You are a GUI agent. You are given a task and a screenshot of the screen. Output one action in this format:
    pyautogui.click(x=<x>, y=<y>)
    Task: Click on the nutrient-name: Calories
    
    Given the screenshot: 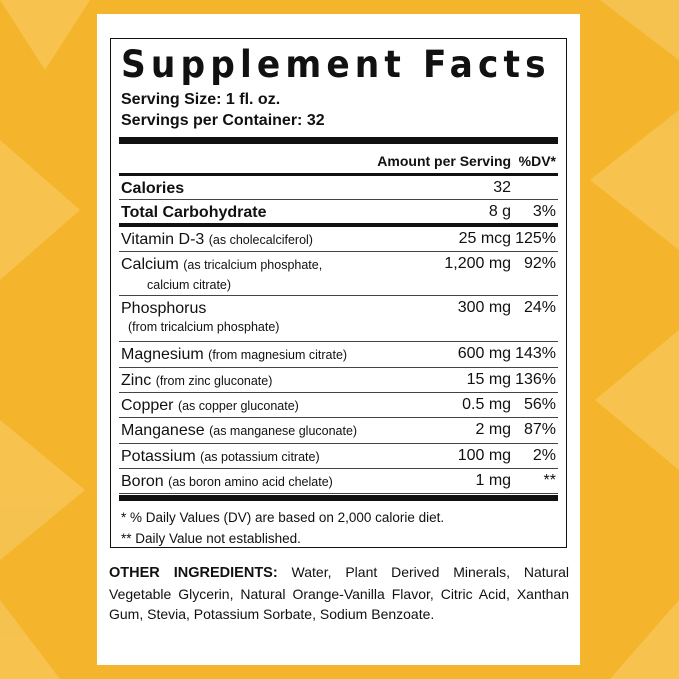 What is the action you would take?
    pyautogui.click(x=153, y=188)
    